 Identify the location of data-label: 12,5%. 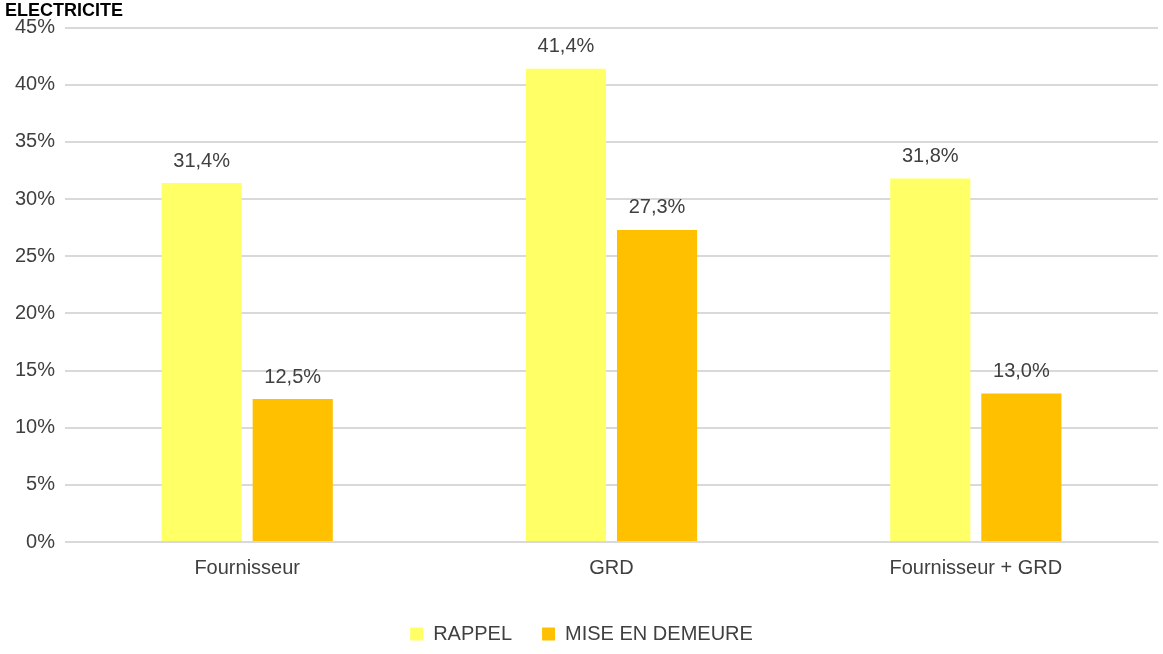
(293, 375).